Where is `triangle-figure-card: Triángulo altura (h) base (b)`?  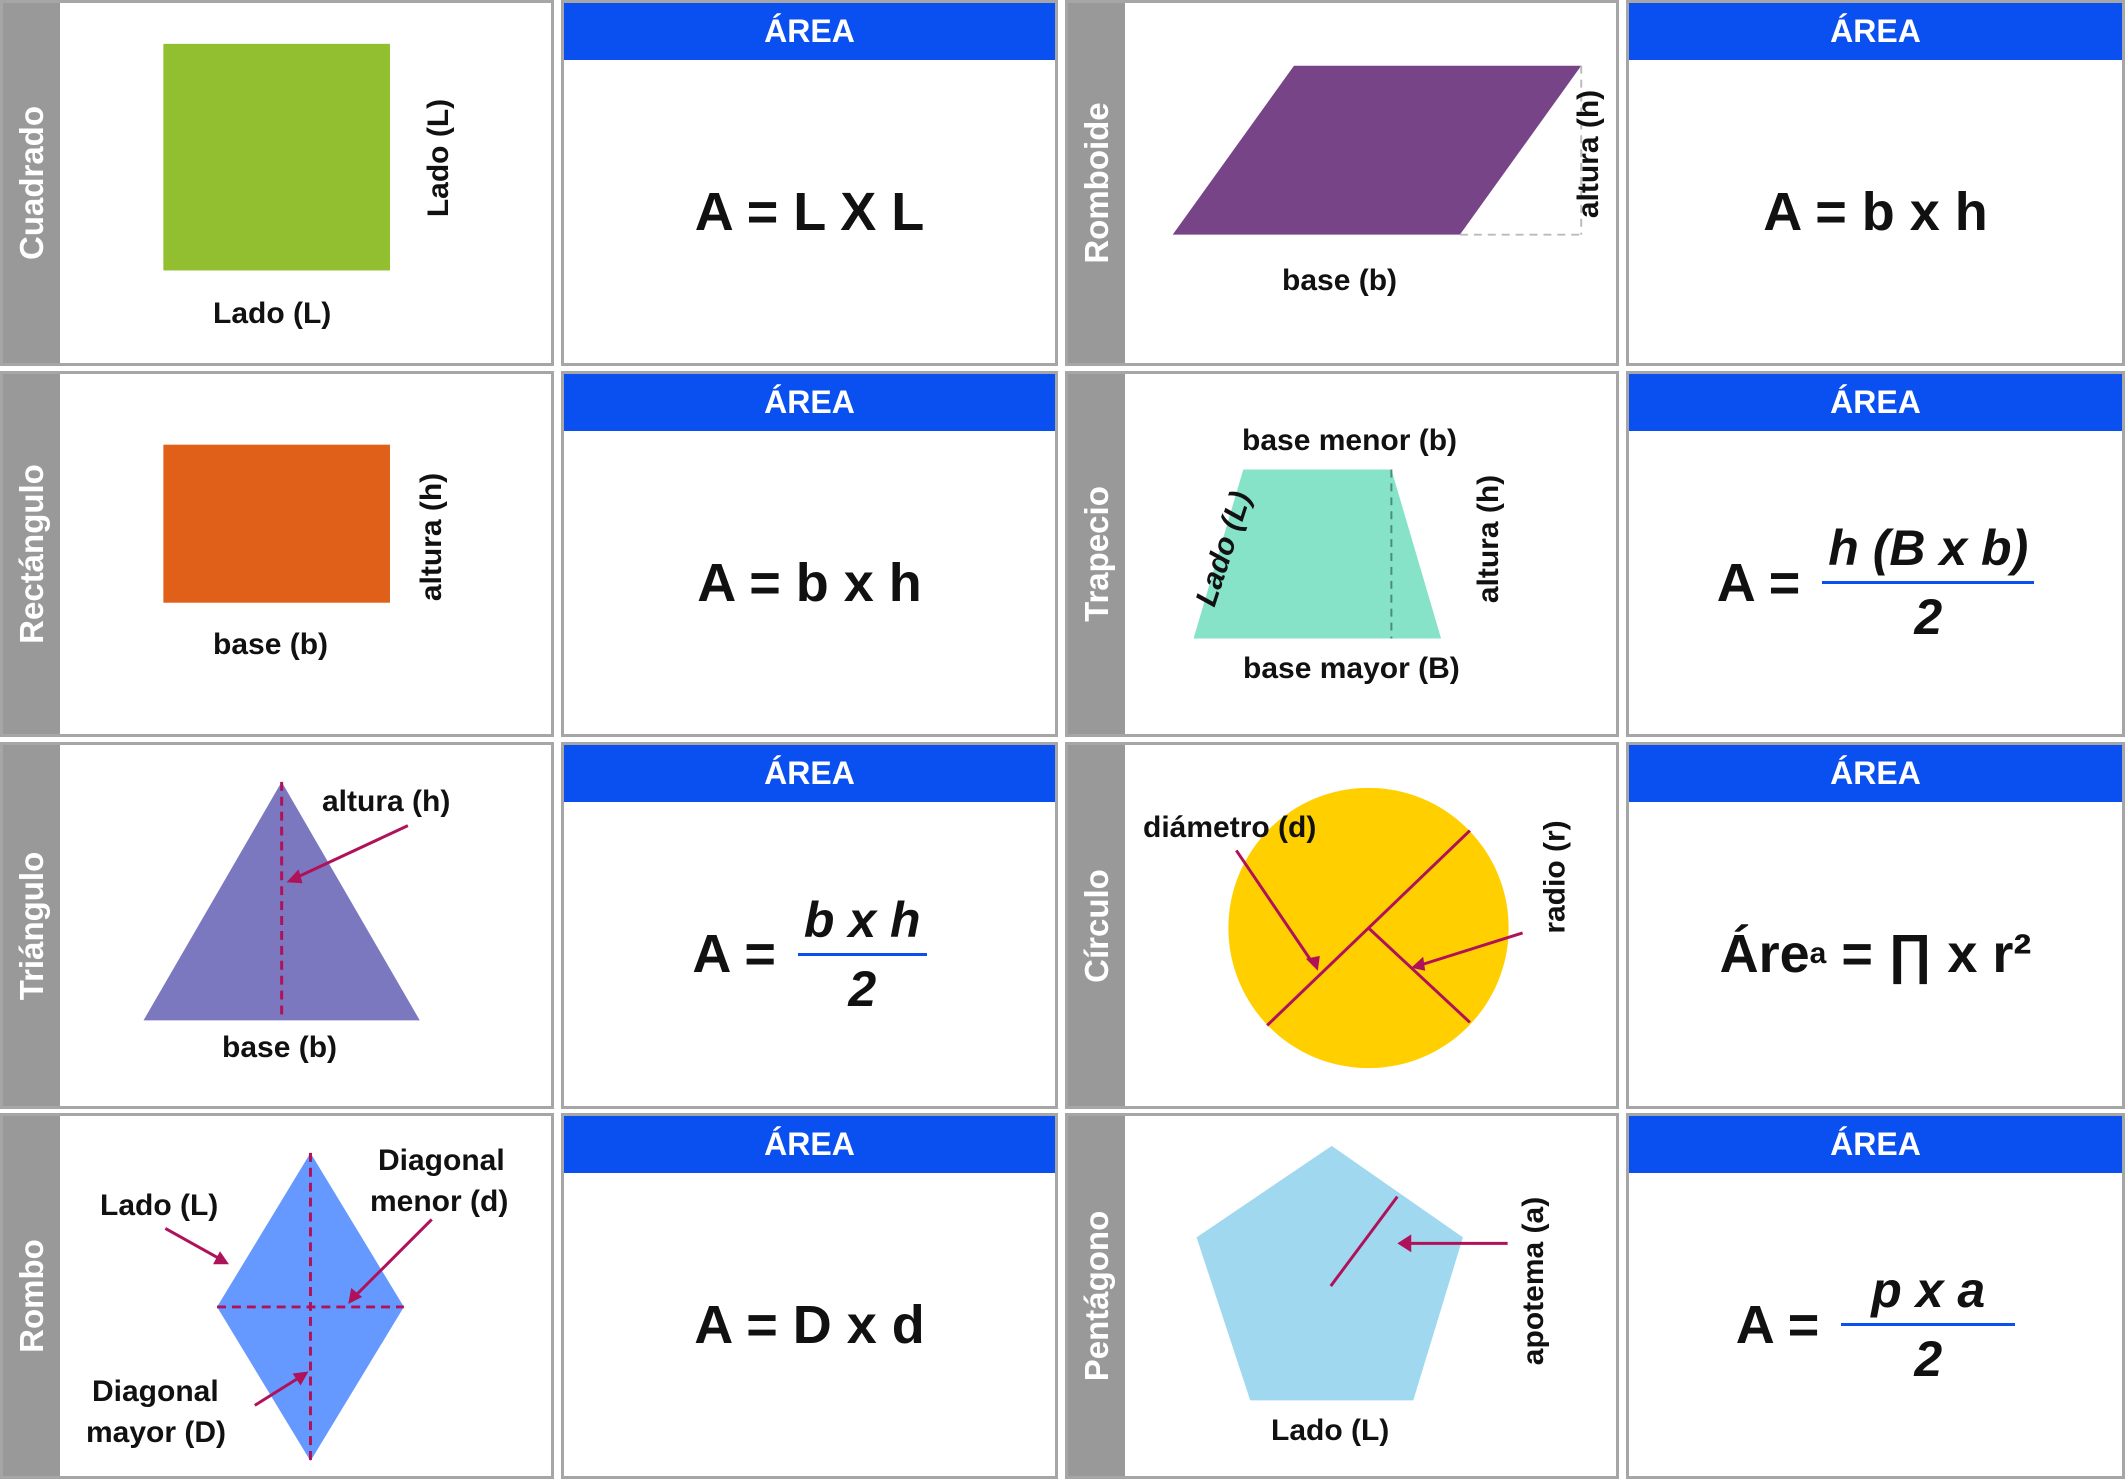
triangle-figure-card: Triángulo altura (h) base (b) is located at coordinates (277, 925).